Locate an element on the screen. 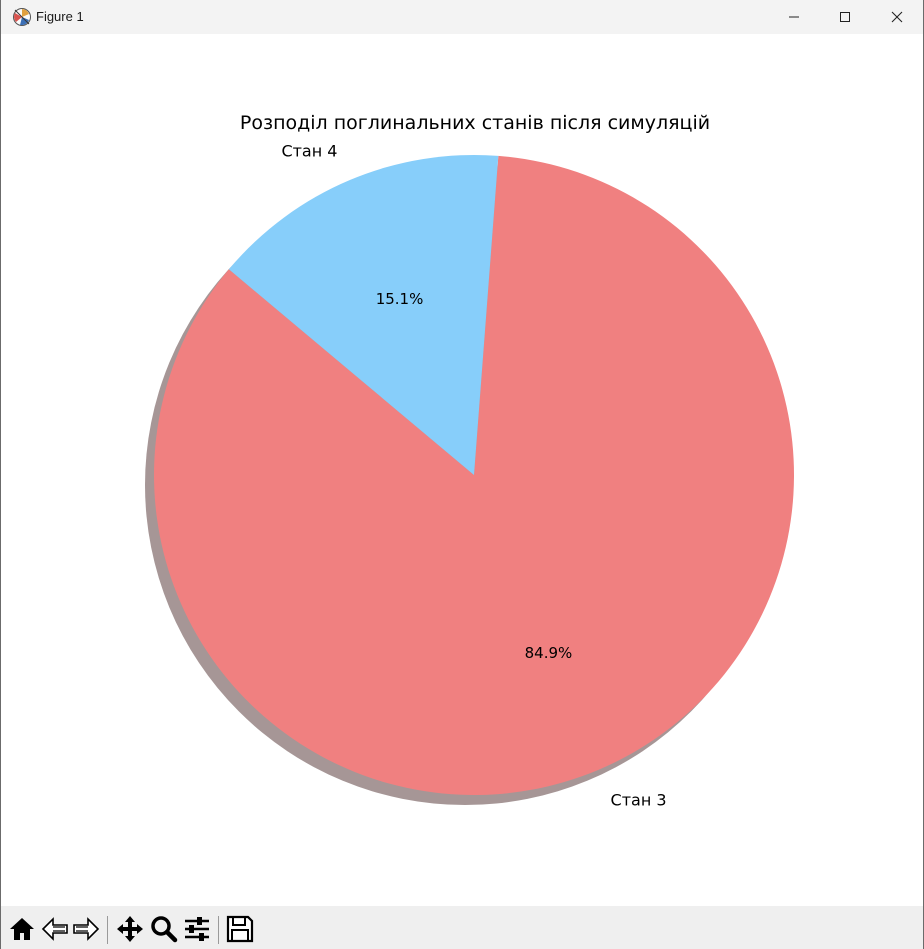  maximize-button is located at coordinates (845, 17).